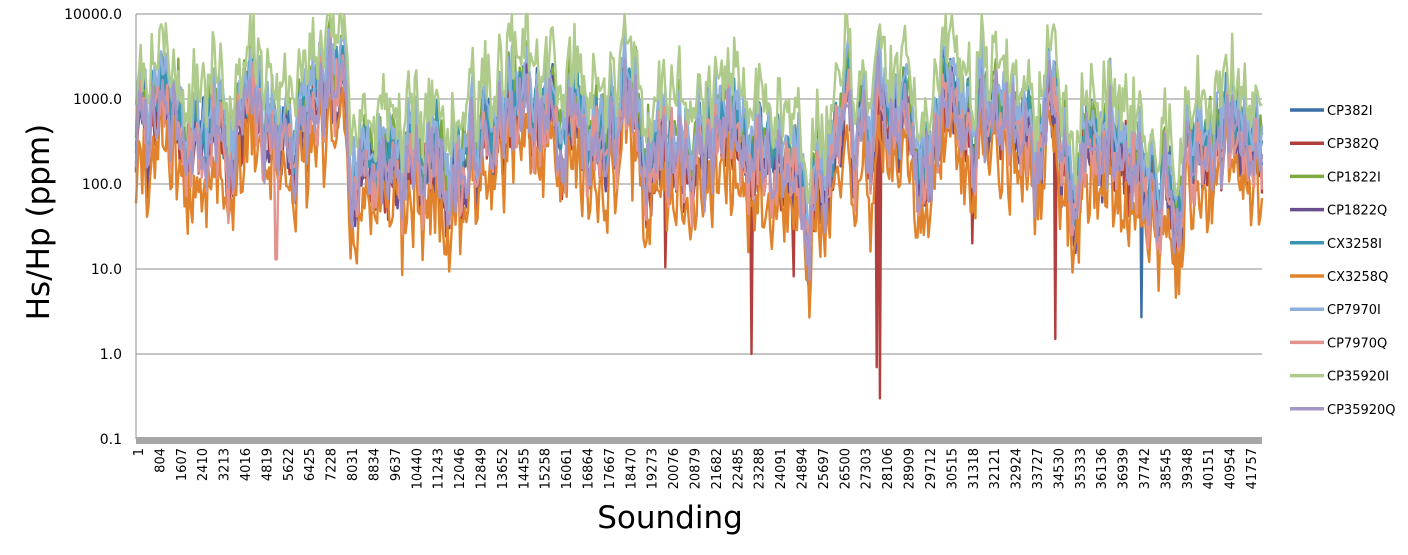 This screenshot has height=555, width=1408. Describe the element at coordinates (524, 468) in the screenshot. I see `x-tick-label: 14455` at that location.